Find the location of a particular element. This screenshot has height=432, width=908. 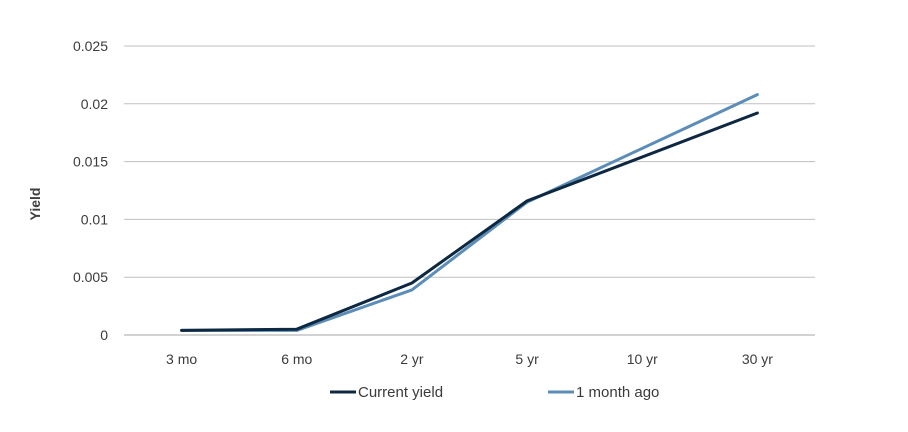

x-tick-label-2: 2 yr is located at coordinates (412, 359).